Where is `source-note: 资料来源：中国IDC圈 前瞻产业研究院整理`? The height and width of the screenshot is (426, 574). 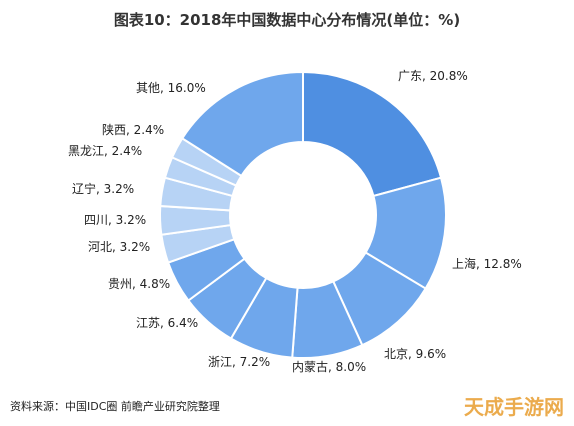
source-note: 资料来源：中国IDC圈 前瞻产业研究院整理 is located at coordinates (115, 406).